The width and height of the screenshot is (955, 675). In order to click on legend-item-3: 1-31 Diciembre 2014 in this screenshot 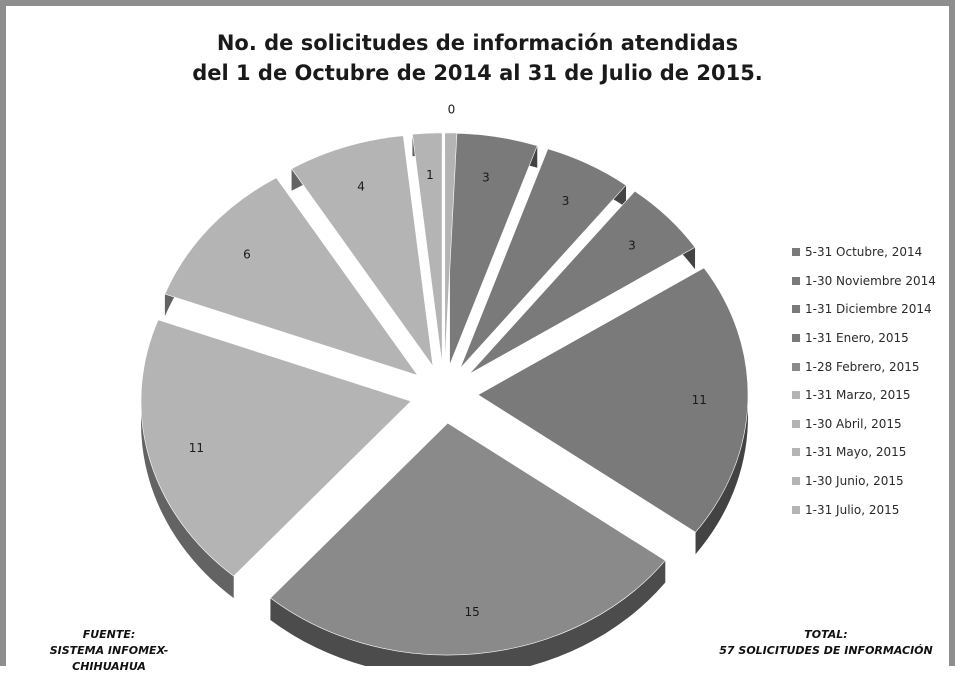, I will do `click(864, 309)`.